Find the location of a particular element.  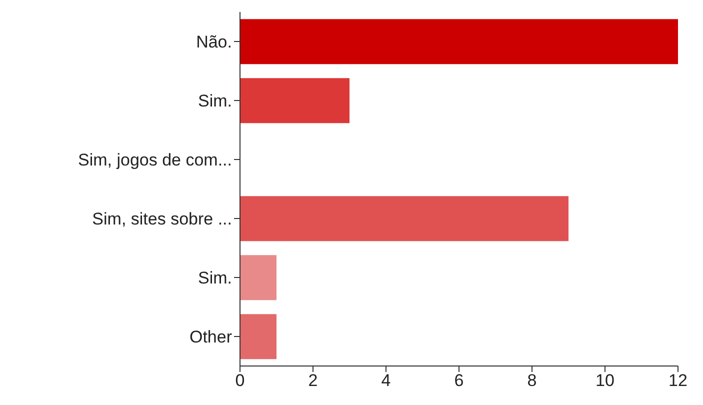

x-tick-label: 0 is located at coordinates (240, 380).